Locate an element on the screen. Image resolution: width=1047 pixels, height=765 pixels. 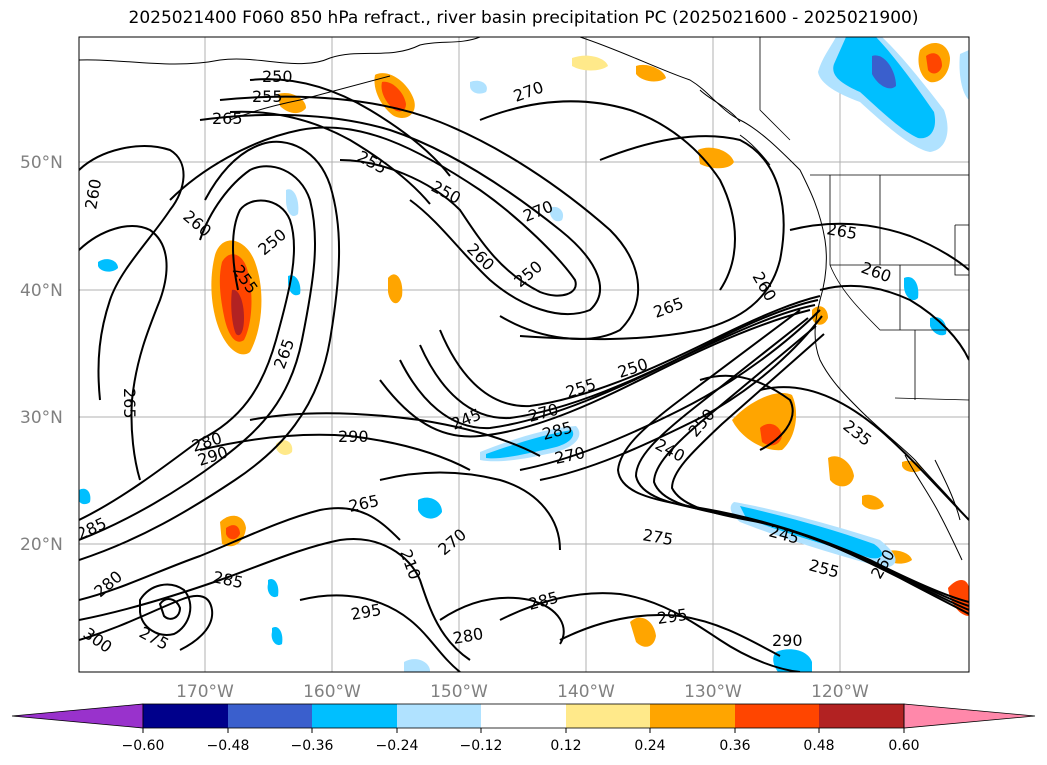
anomaly-neg-1c is located at coordinates (884, 72).